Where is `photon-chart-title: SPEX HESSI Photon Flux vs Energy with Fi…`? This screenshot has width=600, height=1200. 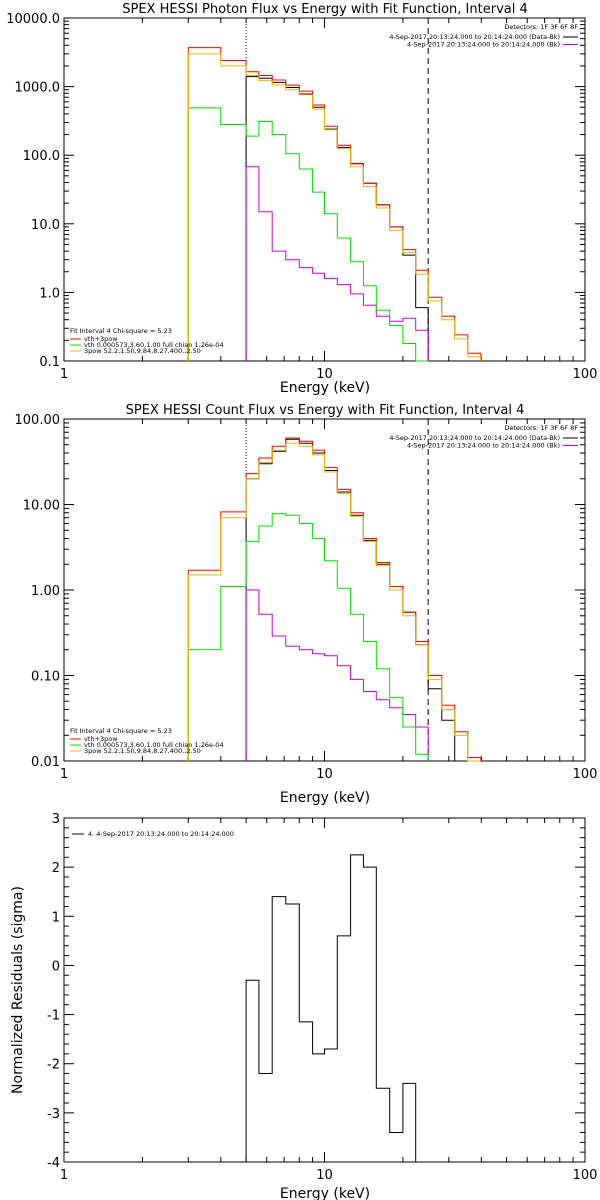
photon-chart-title: SPEX HESSI Photon Flux vs Energy with Fi… is located at coordinates (325, 9).